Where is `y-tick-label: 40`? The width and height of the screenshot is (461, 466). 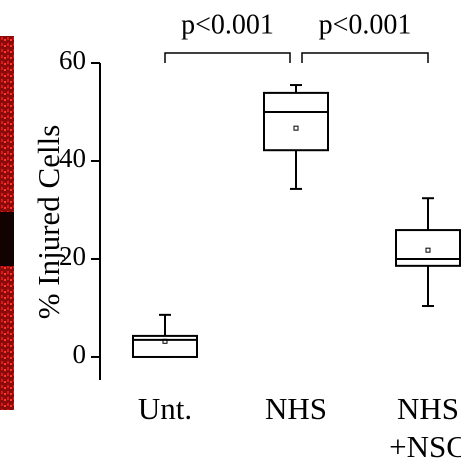
y-tick-label: 40 is located at coordinates (72, 158).